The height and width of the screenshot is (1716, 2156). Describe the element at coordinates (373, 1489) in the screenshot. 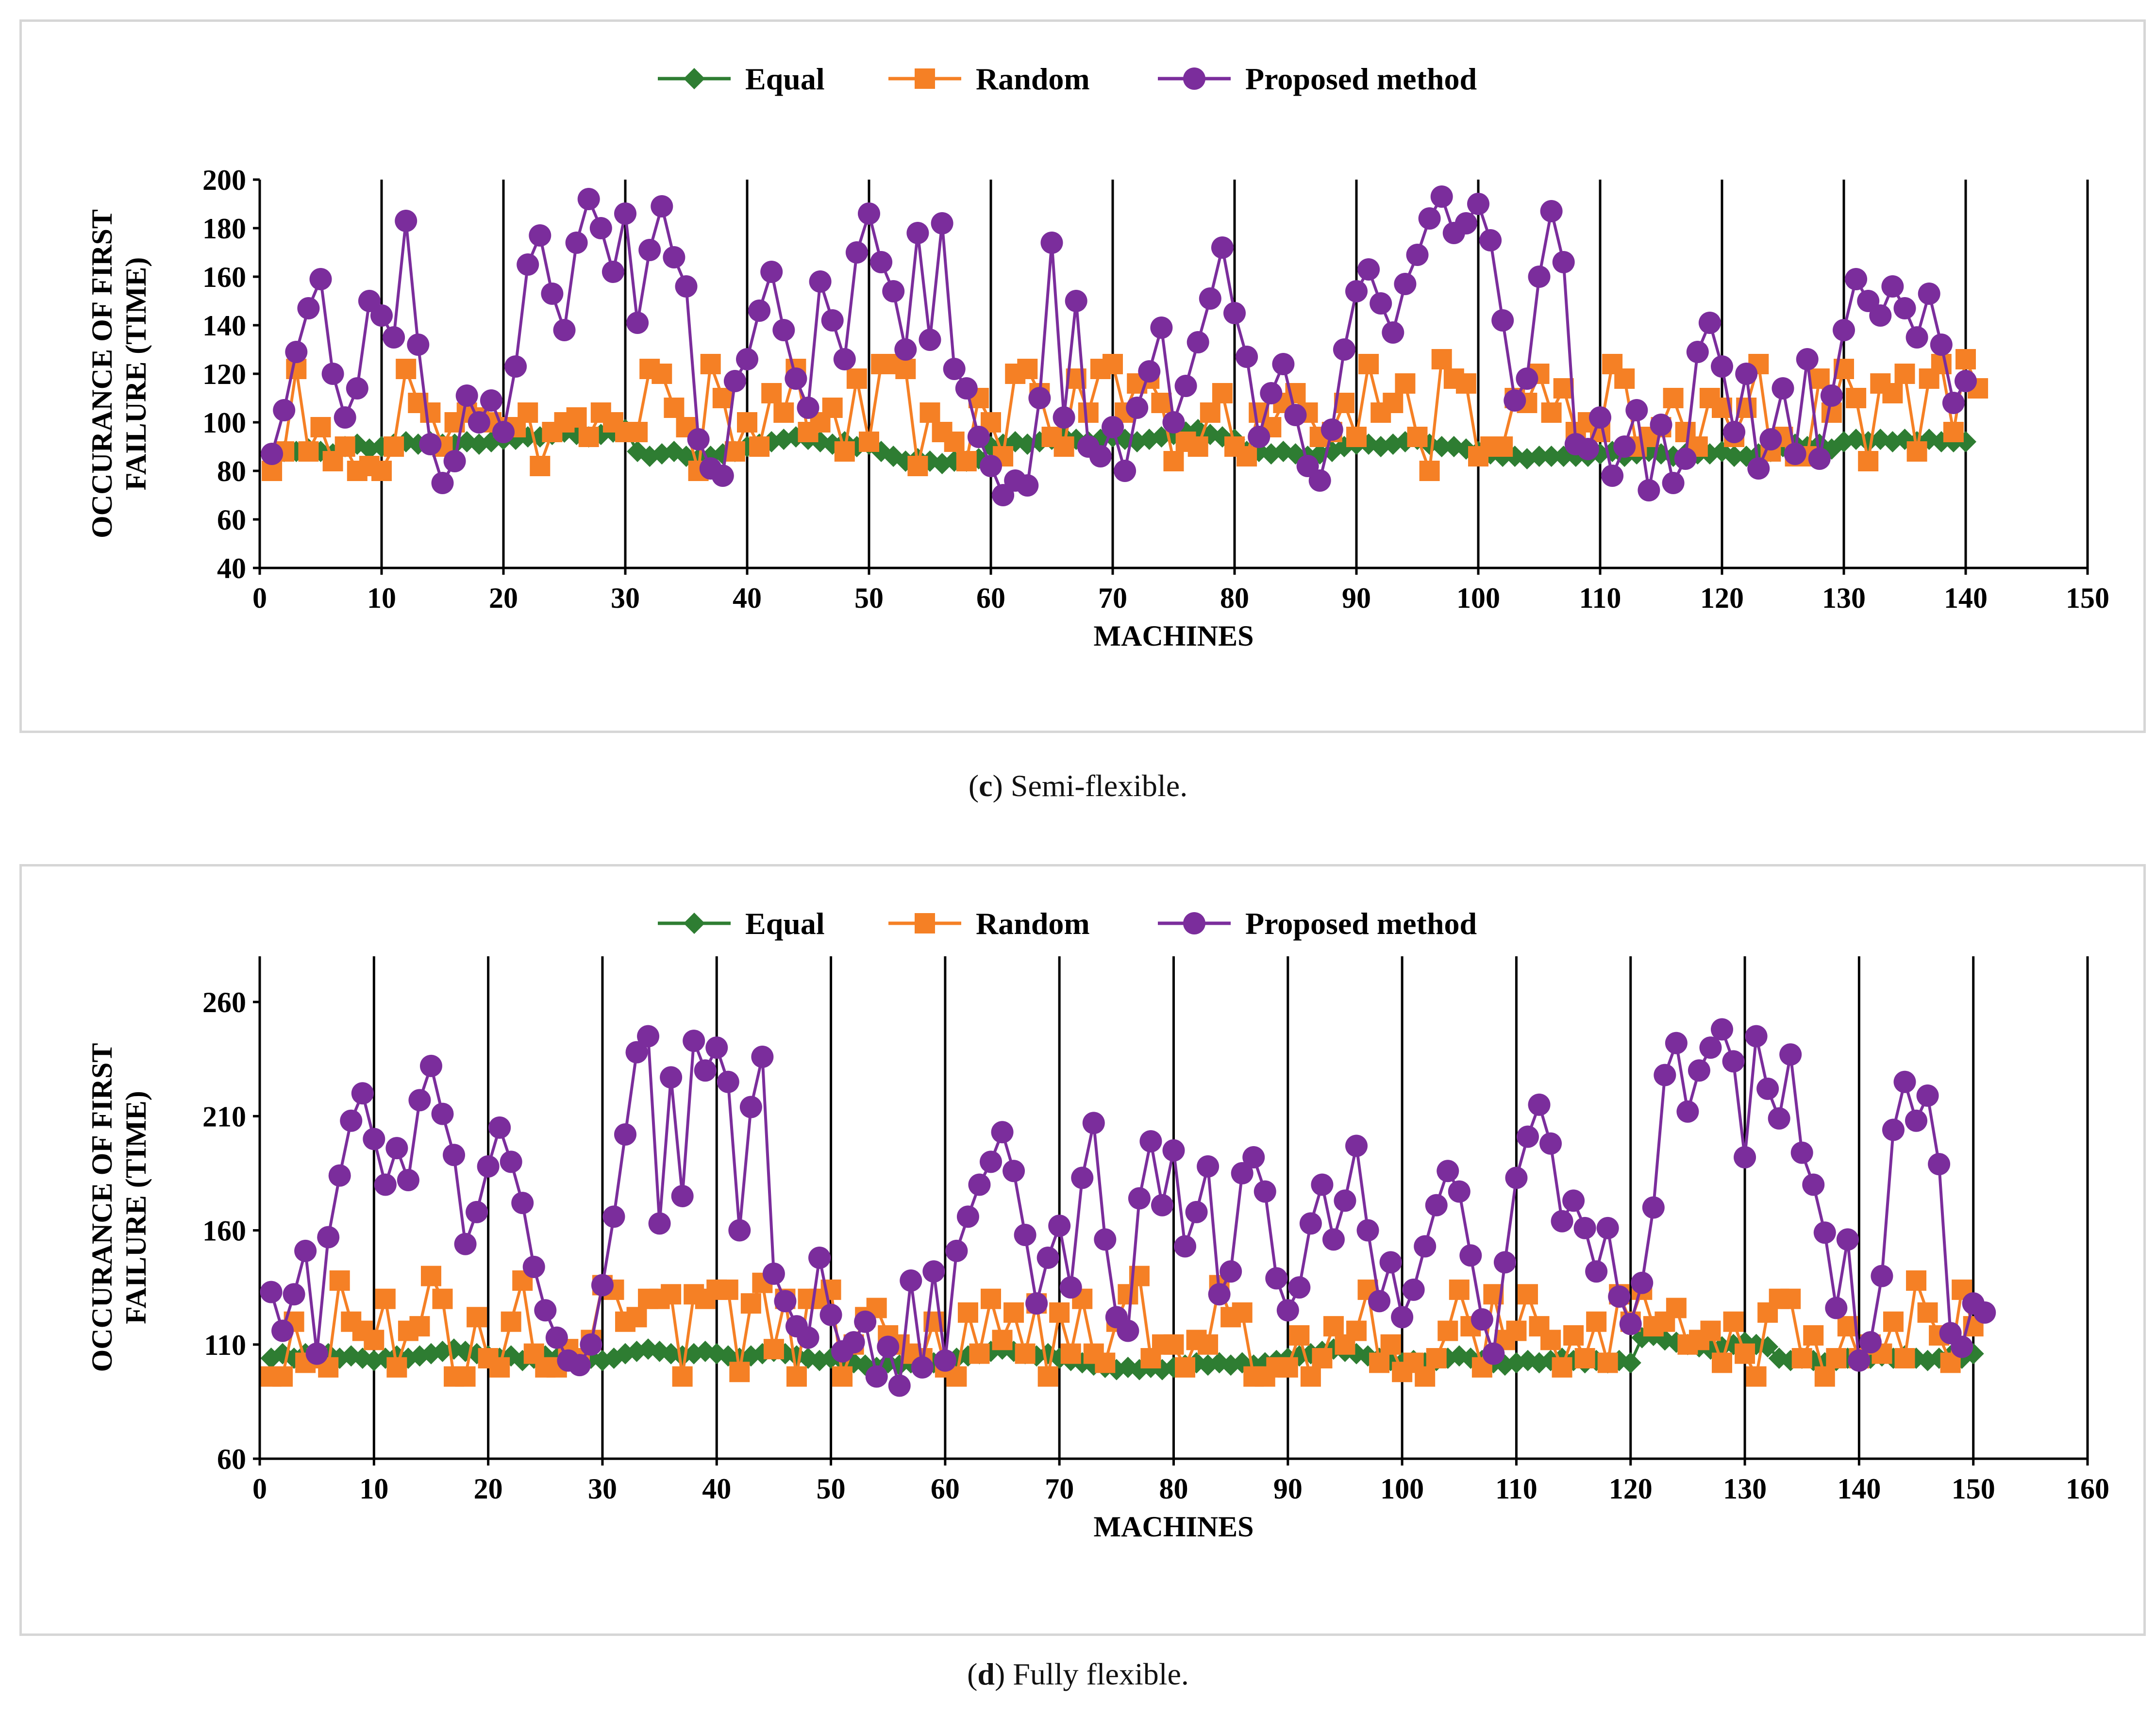

I see `x-tick-label: 10` at that location.